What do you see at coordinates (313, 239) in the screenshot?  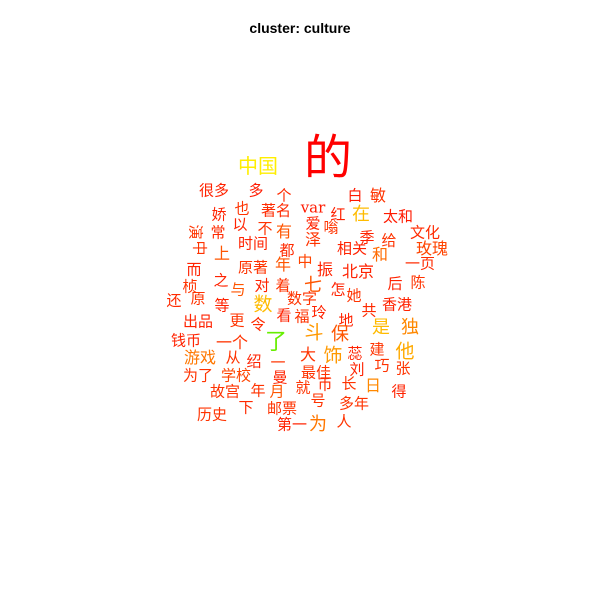 I see `word-cloud-word: 泽` at bounding box center [313, 239].